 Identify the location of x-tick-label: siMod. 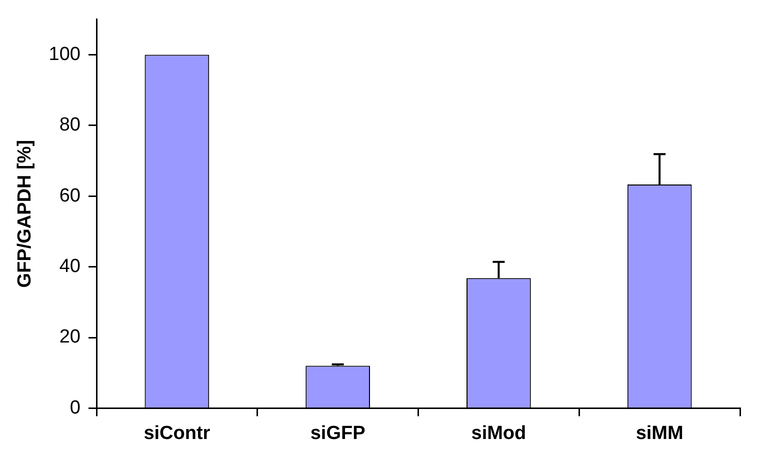
(498, 433).